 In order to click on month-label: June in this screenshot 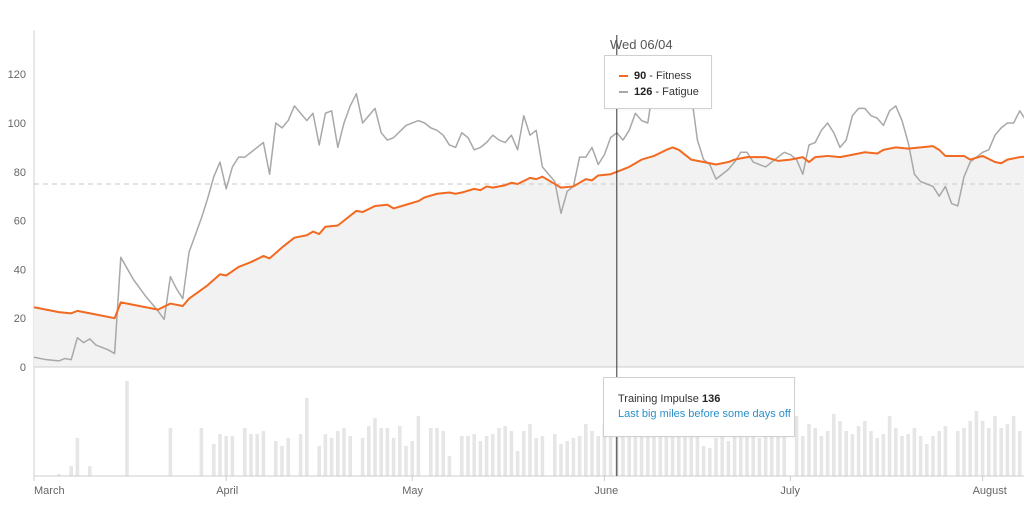, I will do `click(606, 491)`.